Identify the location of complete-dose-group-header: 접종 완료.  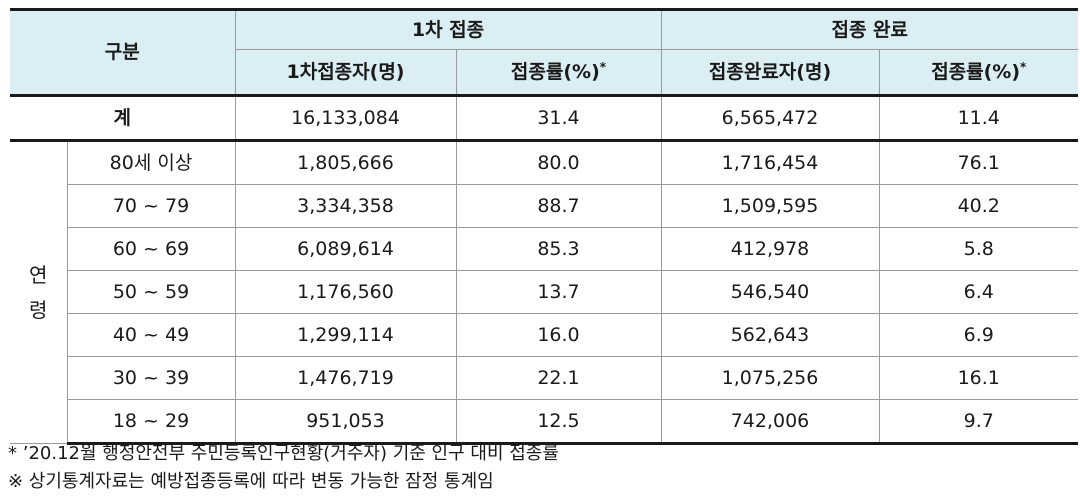
(869, 29).